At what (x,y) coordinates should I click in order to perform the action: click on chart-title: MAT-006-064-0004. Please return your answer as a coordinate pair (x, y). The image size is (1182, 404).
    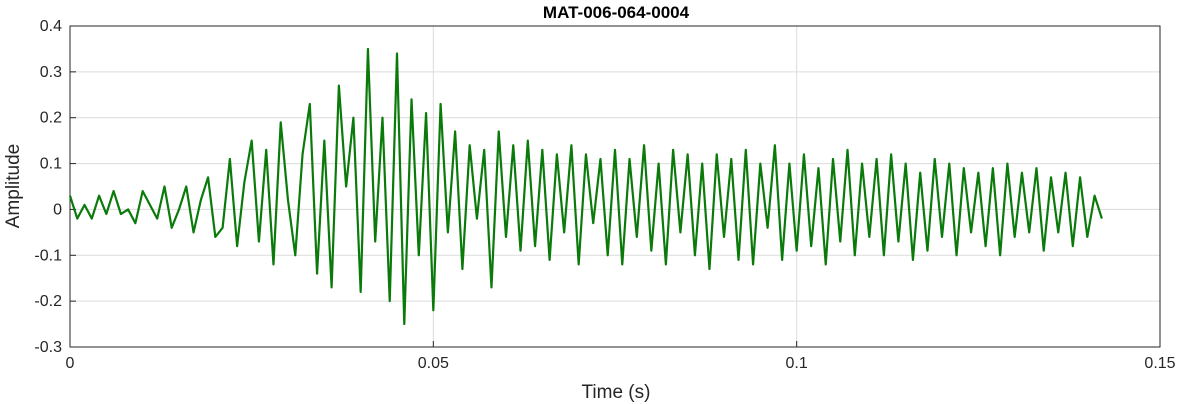
    Looking at the image, I should click on (616, 12).